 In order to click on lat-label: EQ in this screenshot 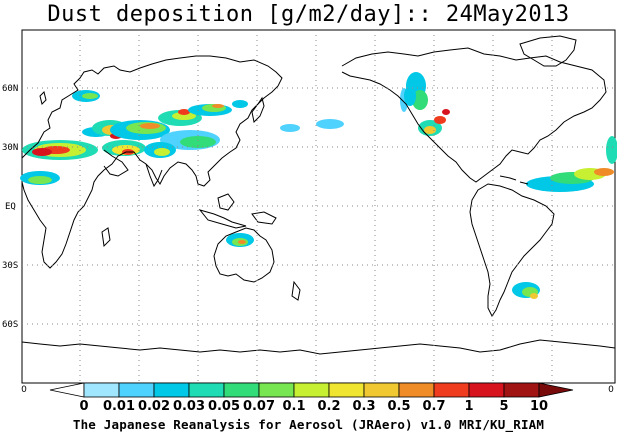, I will do `click(10, 207)`.